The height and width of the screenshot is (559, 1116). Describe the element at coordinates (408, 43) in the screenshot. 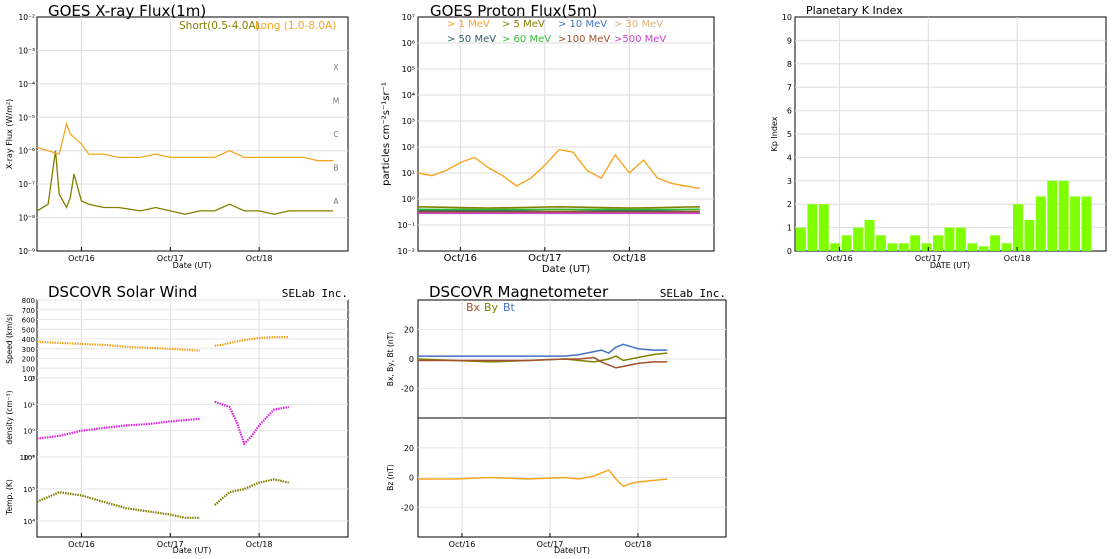

I see `proton-ytick-label: 10⁶` at that location.